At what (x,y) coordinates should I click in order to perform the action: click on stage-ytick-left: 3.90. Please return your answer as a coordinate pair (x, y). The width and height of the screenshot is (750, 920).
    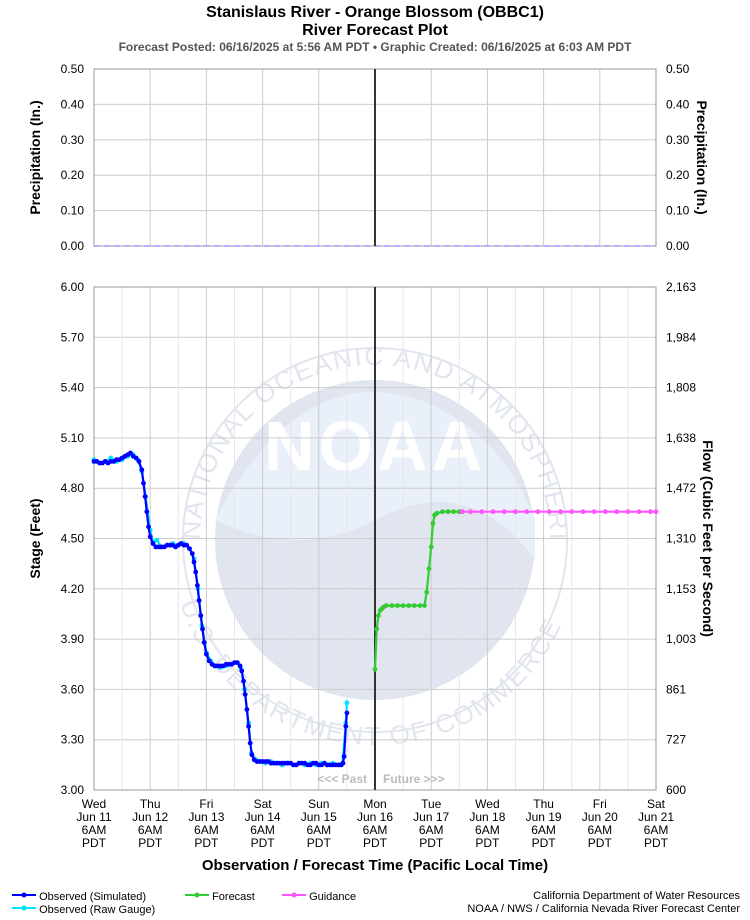
    Looking at the image, I should click on (73, 639).